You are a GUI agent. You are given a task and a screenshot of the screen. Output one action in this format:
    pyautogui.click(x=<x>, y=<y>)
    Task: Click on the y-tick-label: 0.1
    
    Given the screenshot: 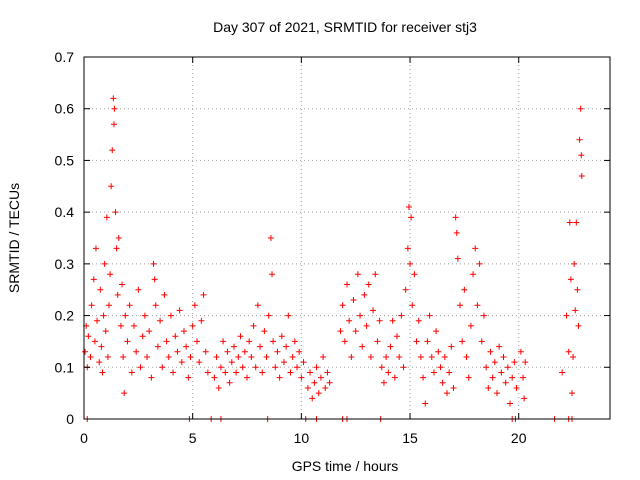 What is the action you would take?
    pyautogui.click(x=65, y=367)
    